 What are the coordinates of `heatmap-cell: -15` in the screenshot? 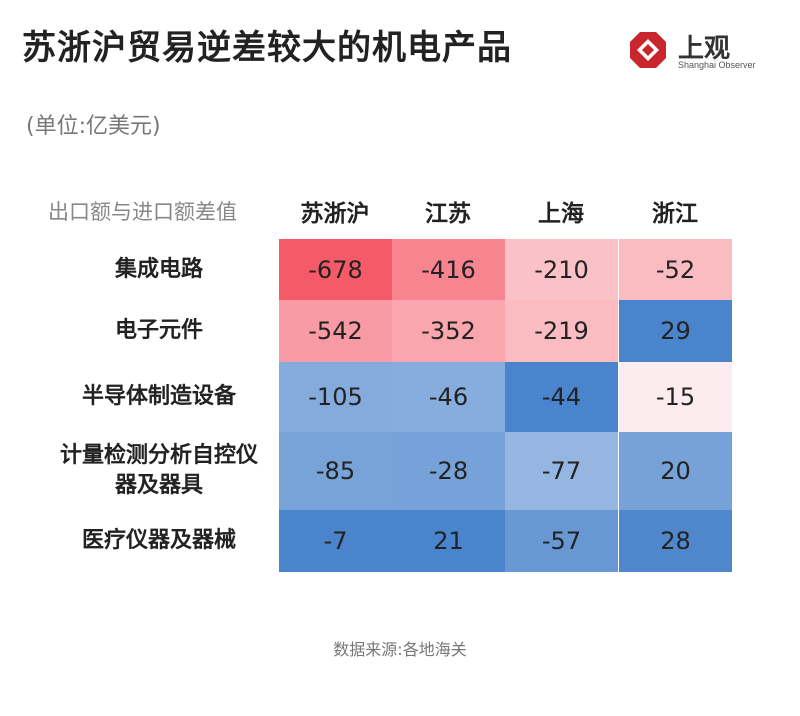 It's located at (675, 397).